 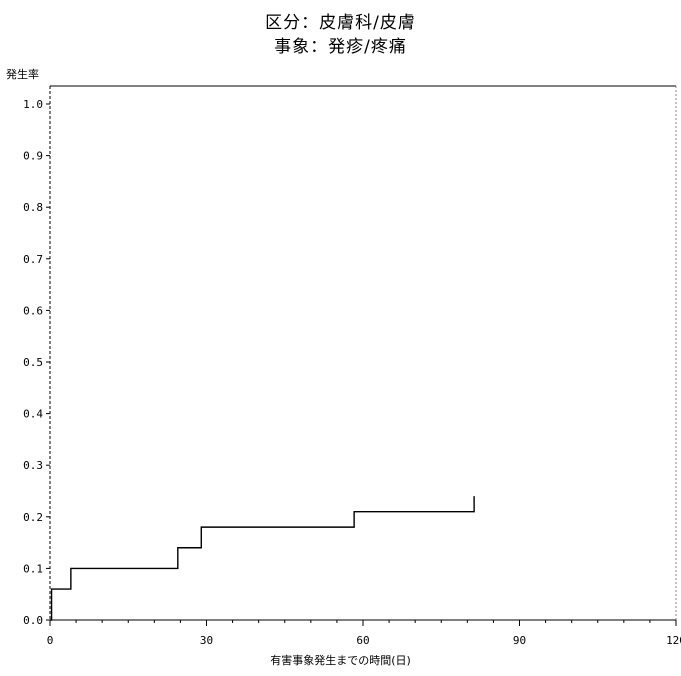 What do you see at coordinates (340, 660) in the screenshot?
I see `x-axis-label: 有害事象発生までの時間(日)` at bounding box center [340, 660].